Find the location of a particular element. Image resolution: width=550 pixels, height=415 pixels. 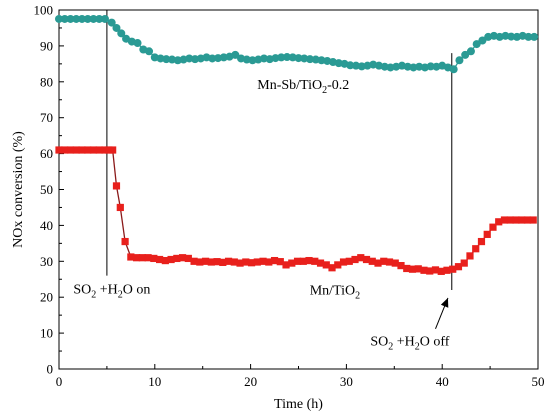

y-tick-label: 10 is located at coordinates (46, 333).